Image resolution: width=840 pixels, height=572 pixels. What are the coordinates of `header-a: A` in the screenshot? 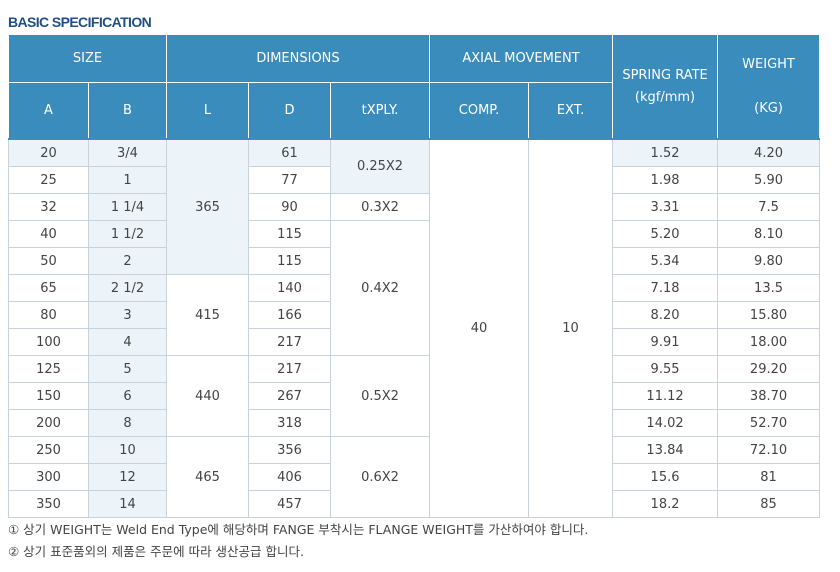 It's located at (48, 111).